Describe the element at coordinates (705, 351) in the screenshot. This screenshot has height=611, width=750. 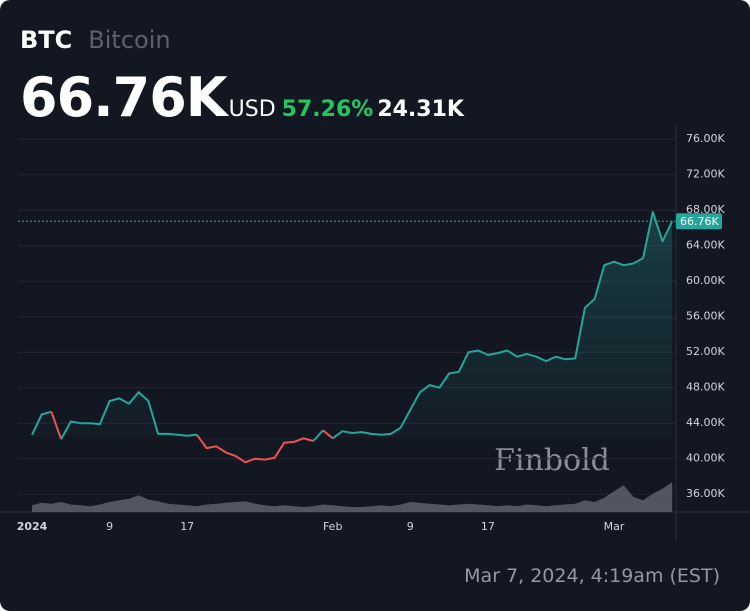
I see `y-tick-label: 52.00K` at that location.